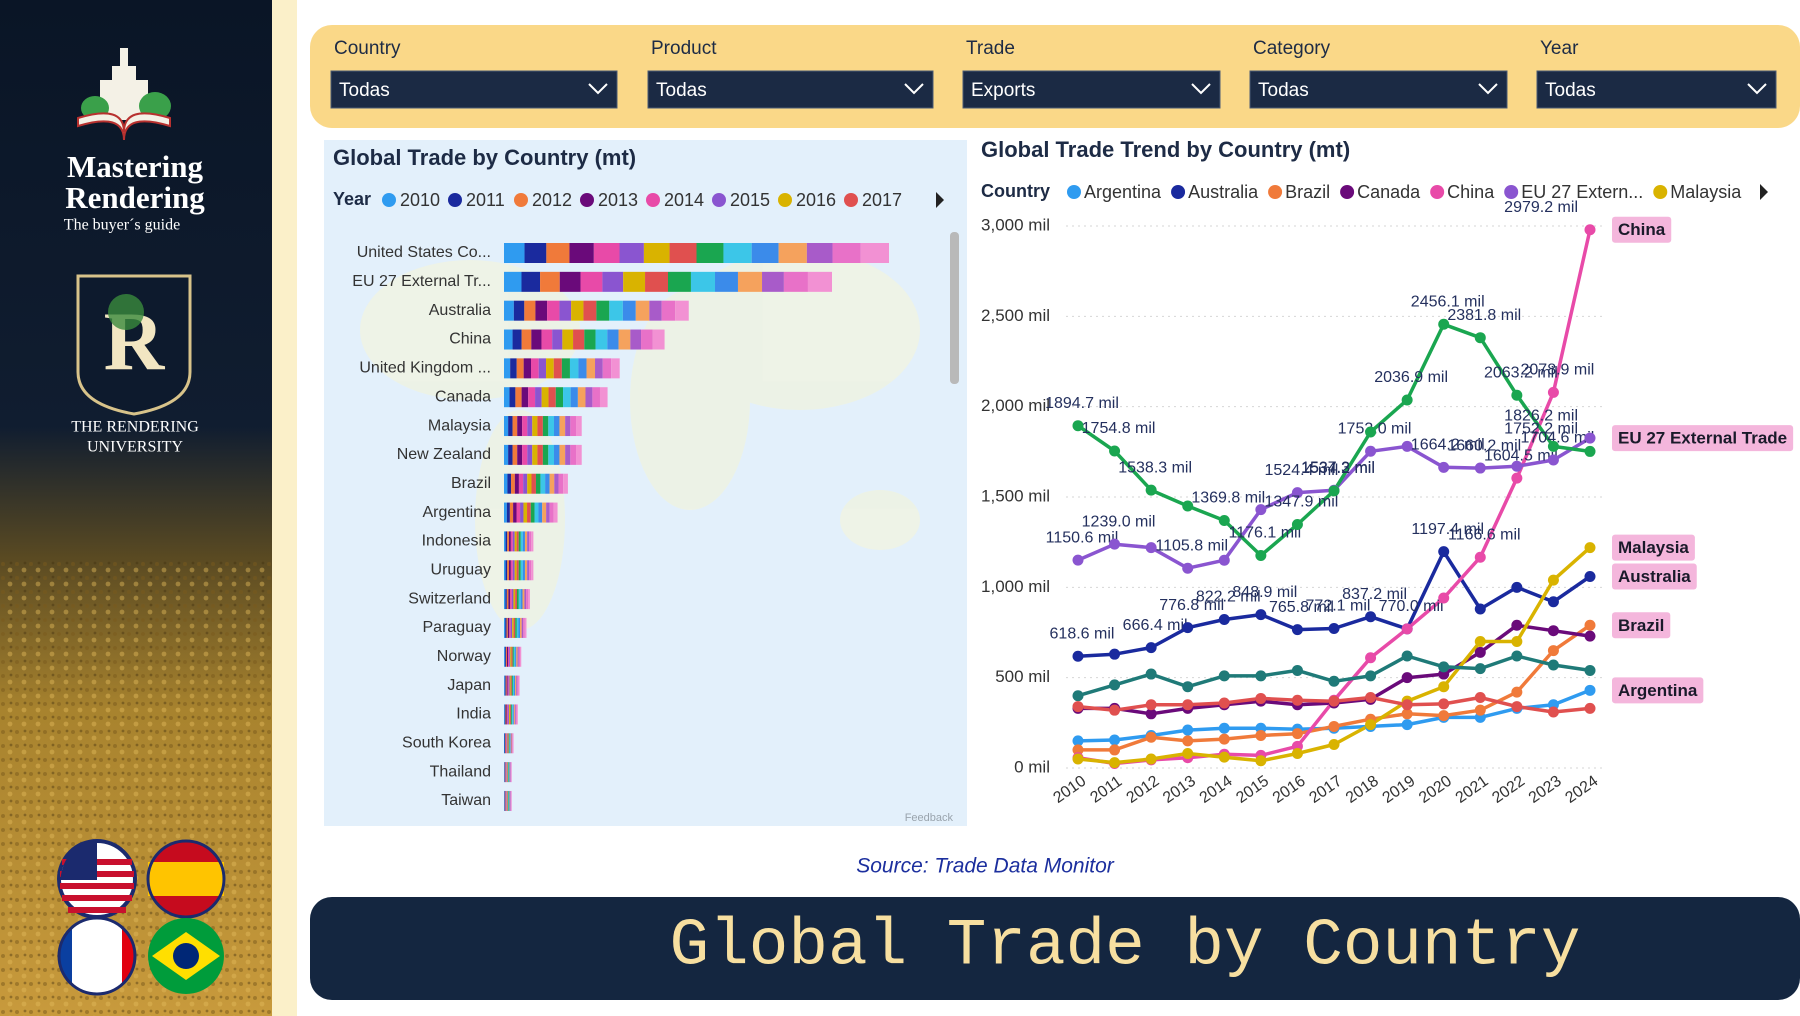  What do you see at coordinates (186, 879) in the screenshot?
I see `flag-es` at bounding box center [186, 879].